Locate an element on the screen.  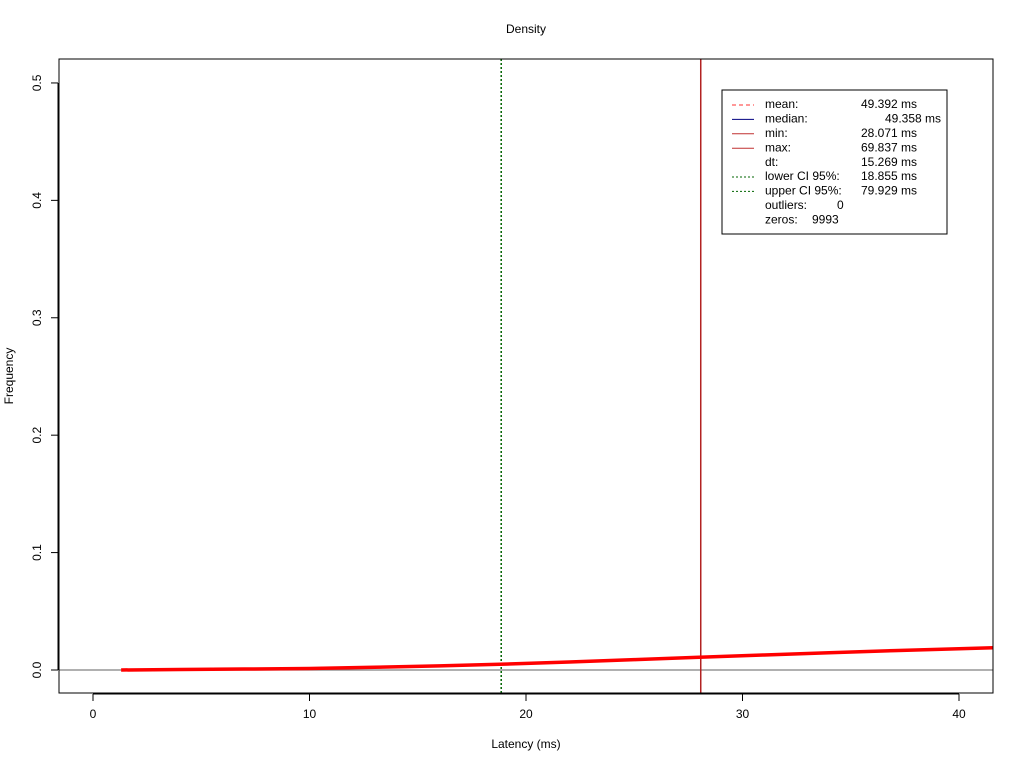
legend-label: lower CI 95%: is located at coordinates (802, 176).